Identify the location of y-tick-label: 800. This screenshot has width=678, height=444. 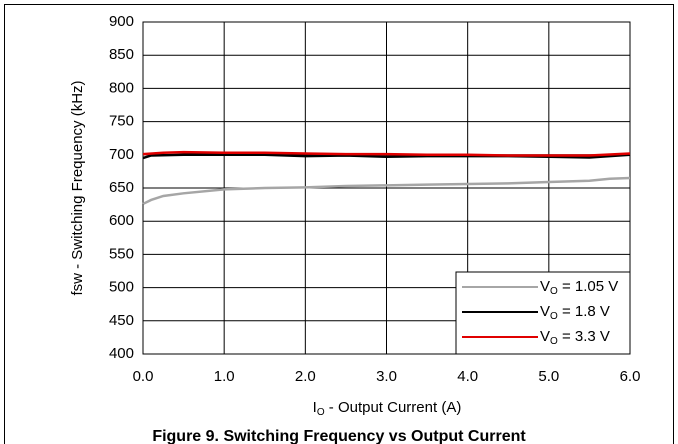
(121, 87).